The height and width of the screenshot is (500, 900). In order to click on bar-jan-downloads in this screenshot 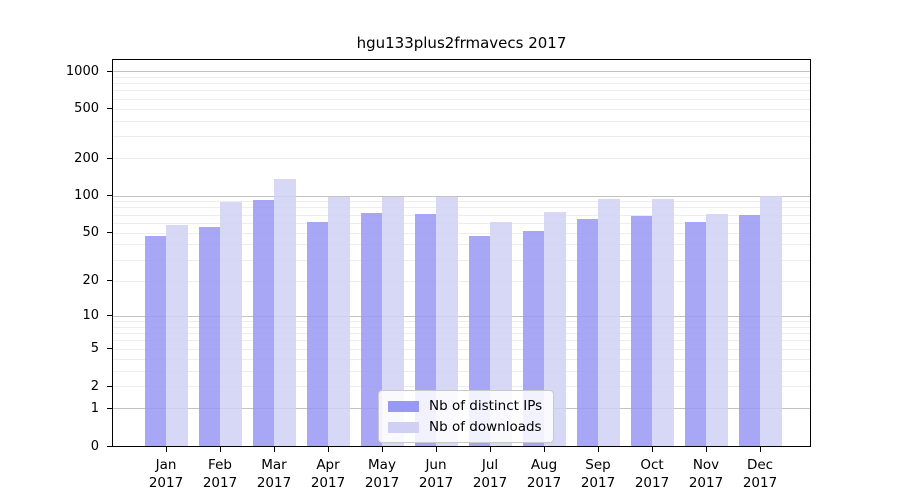, I will do `click(177, 335)`.